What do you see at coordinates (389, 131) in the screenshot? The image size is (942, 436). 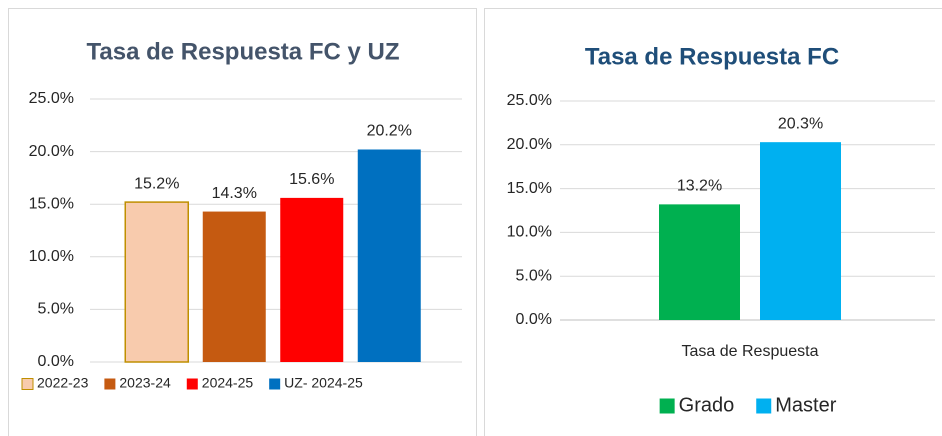 I see `data-label: 20.2%` at bounding box center [389, 131].